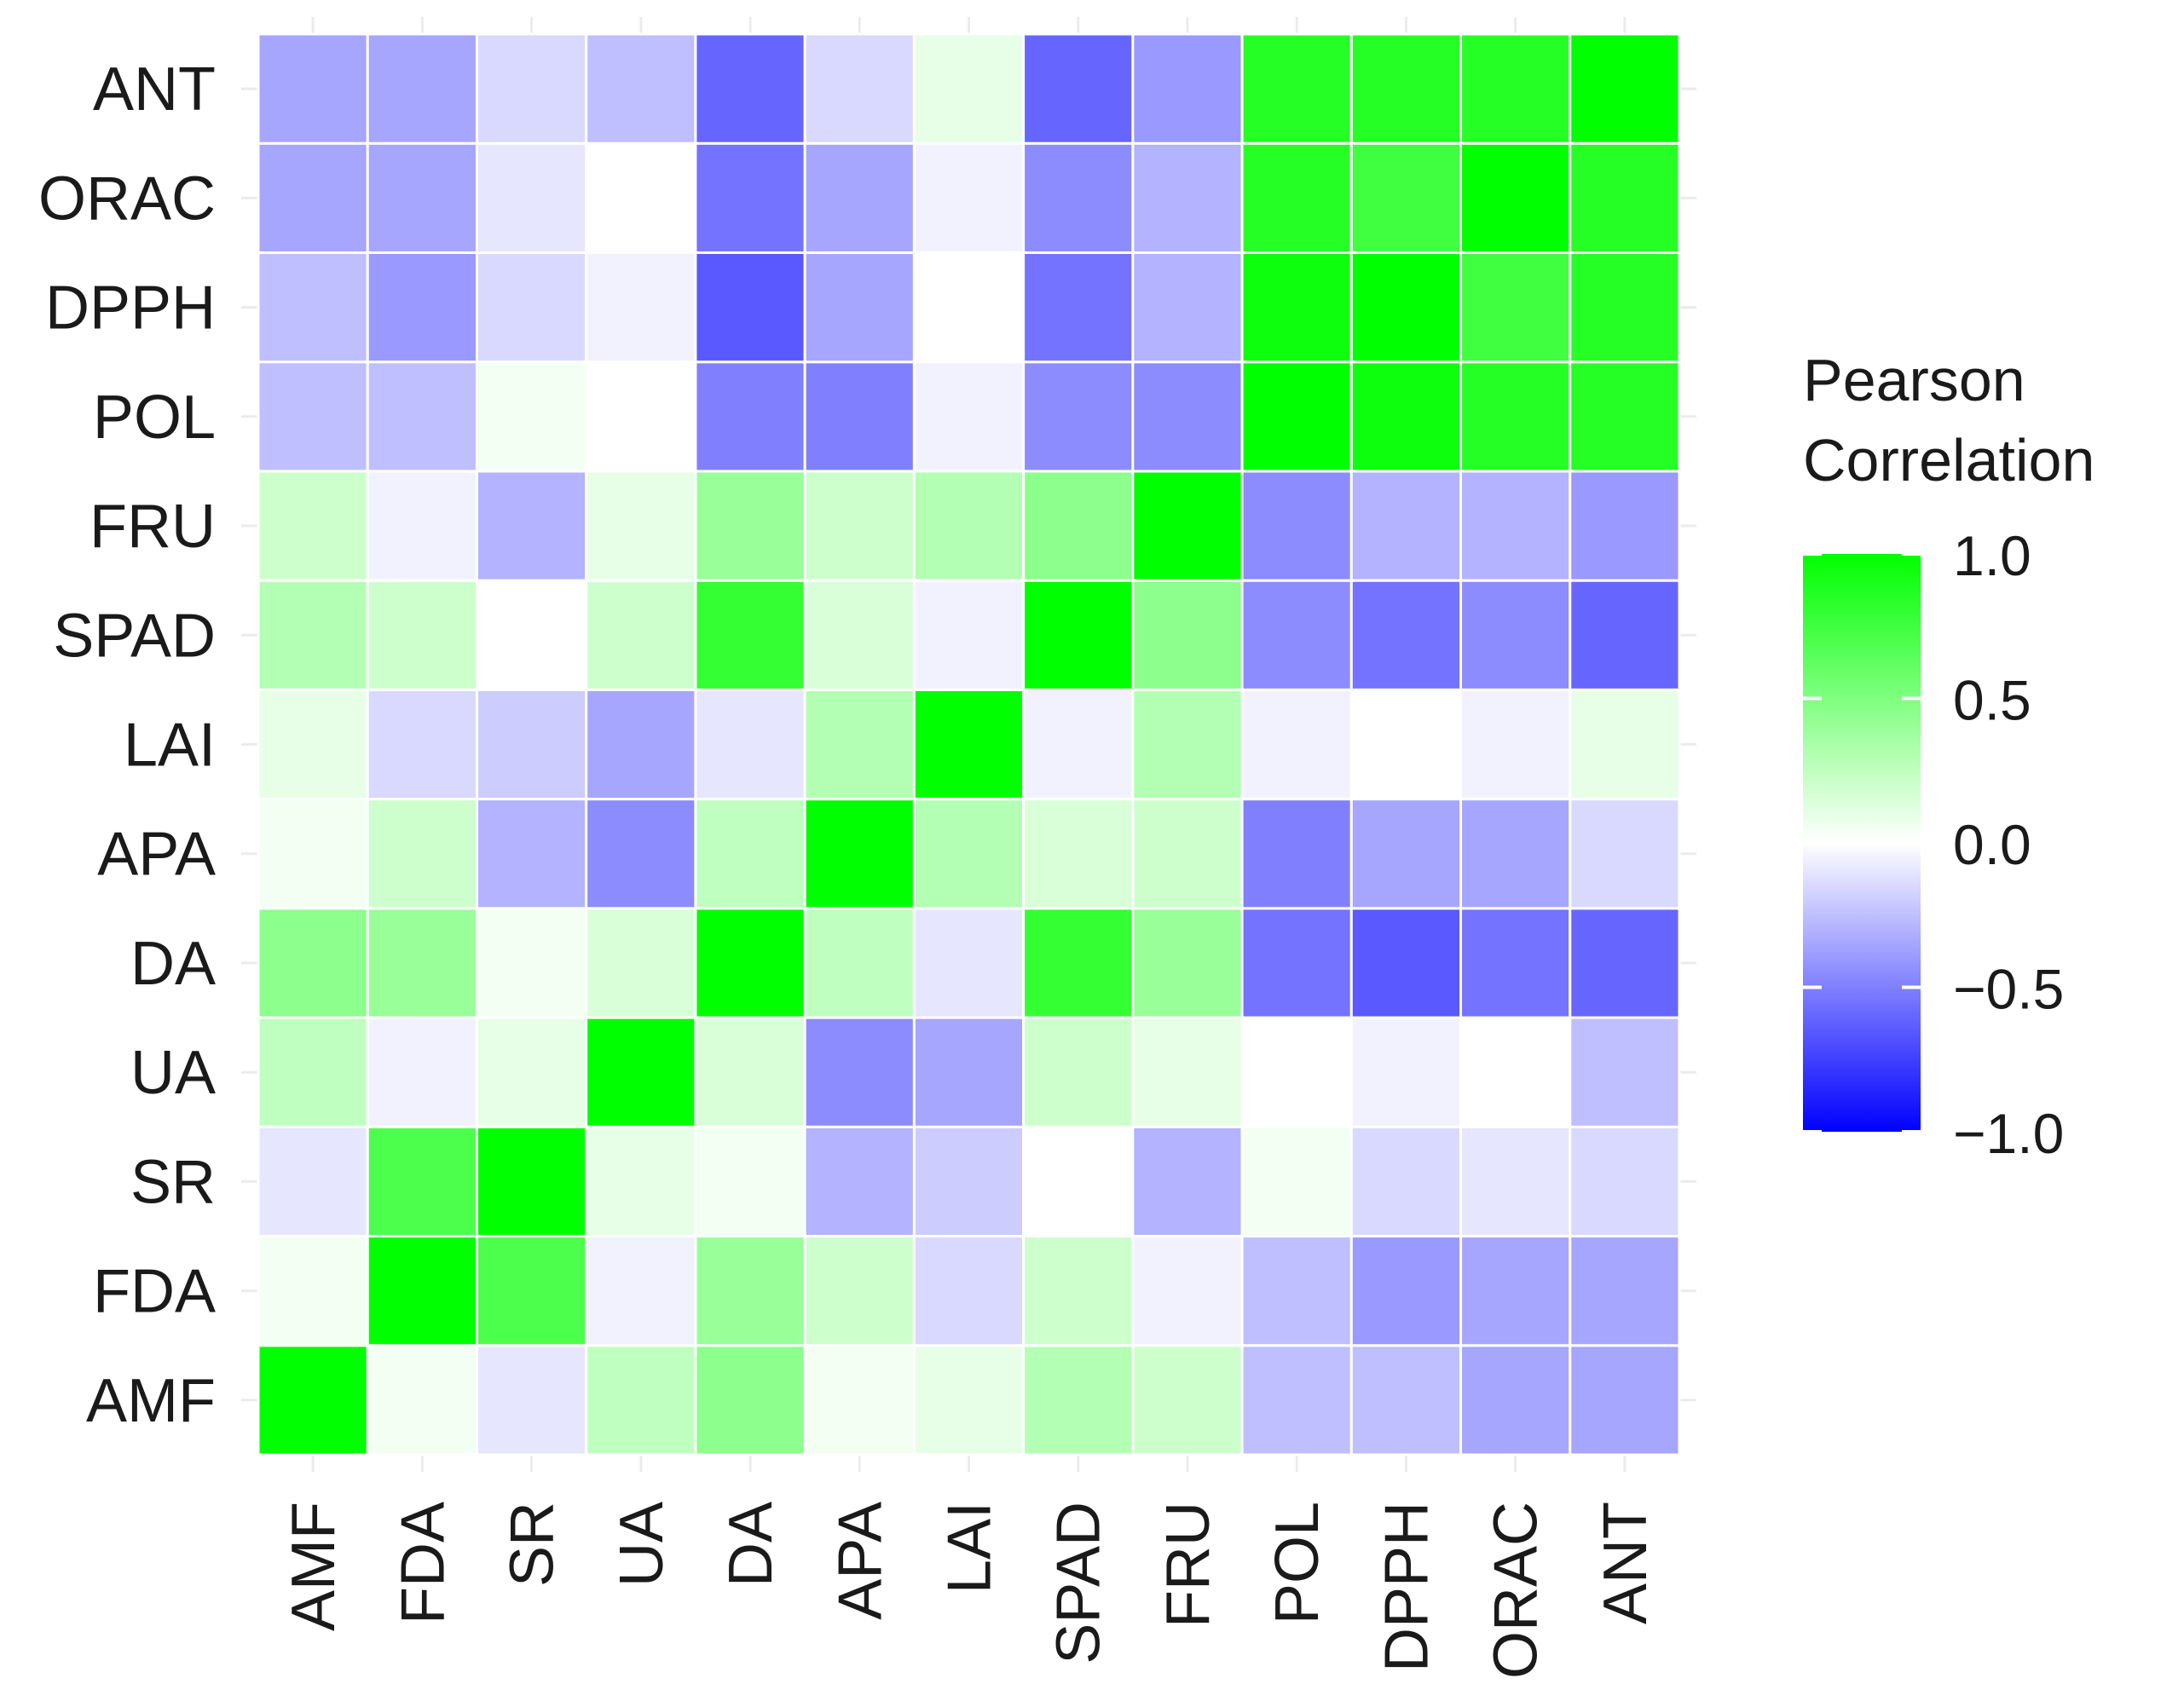  I want to click on heatmap-cell-SR-LAI, so click(969, 1181).